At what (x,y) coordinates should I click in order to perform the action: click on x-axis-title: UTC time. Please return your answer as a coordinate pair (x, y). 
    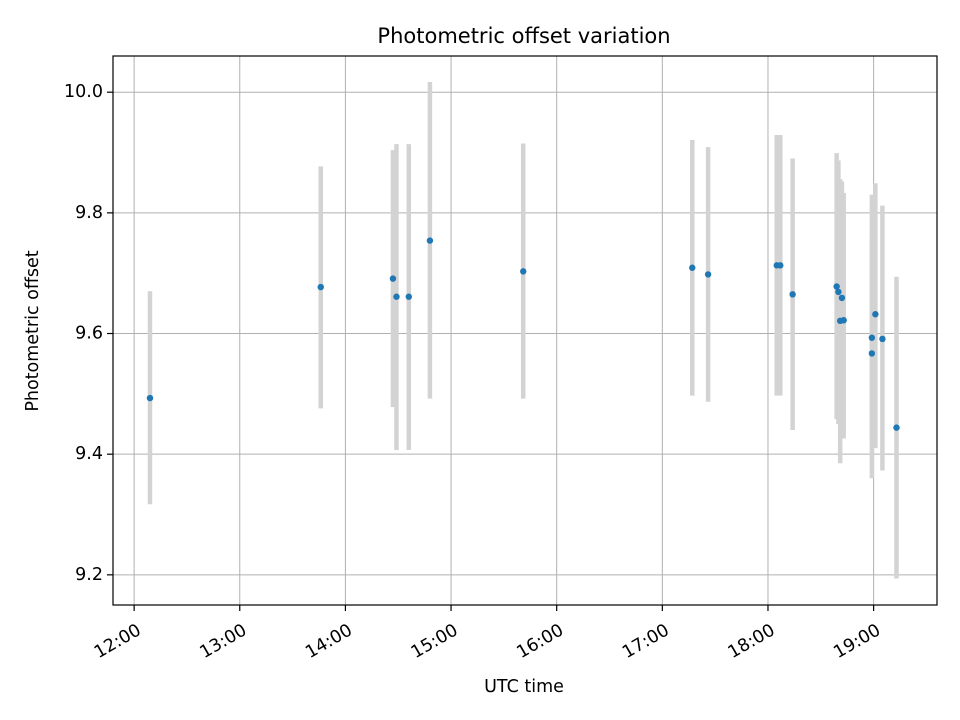
    Looking at the image, I should click on (524, 687).